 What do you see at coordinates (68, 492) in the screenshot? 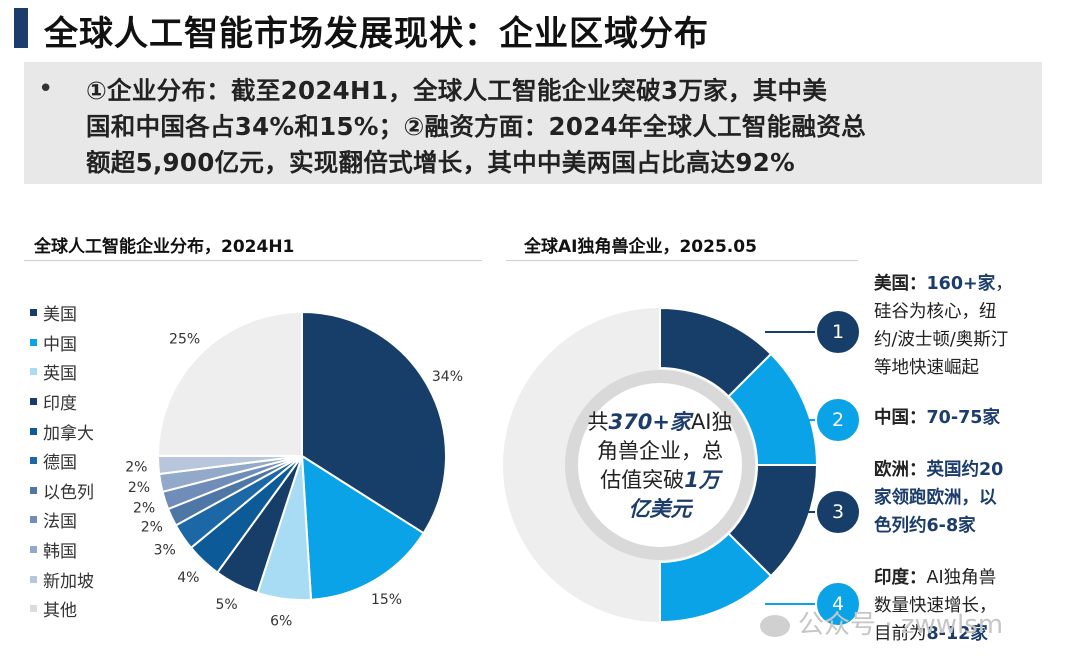
I see `legend-label: 以色列` at bounding box center [68, 492].